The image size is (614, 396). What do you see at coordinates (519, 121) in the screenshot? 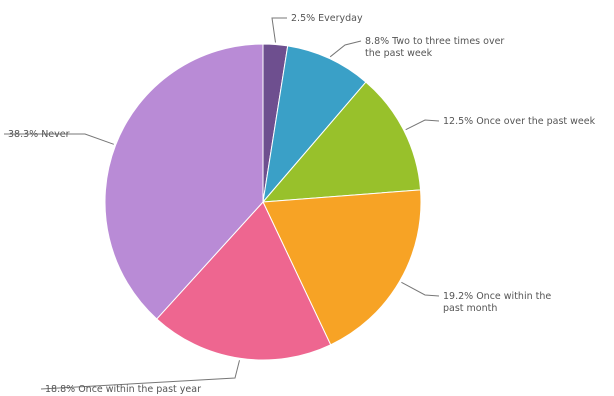
I see `slice-label: 12.5% Once over the past week` at bounding box center [519, 121].